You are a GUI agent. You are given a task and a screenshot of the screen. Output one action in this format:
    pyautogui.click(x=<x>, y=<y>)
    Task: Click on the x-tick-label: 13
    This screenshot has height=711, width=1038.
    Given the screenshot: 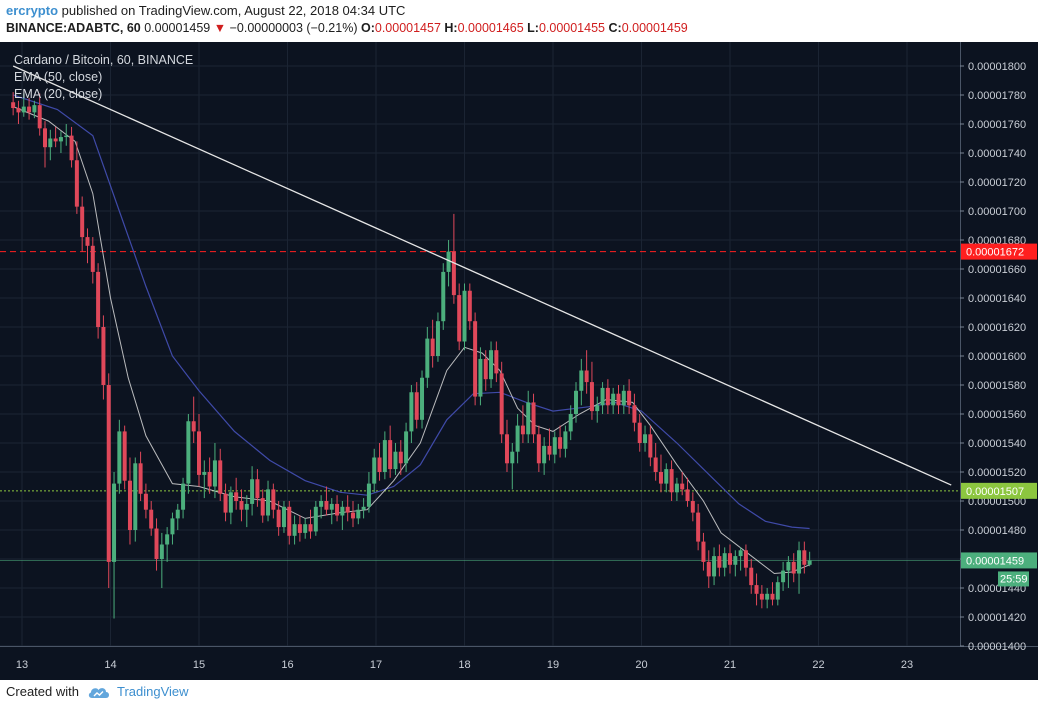 What is the action you would take?
    pyautogui.click(x=22, y=665)
    